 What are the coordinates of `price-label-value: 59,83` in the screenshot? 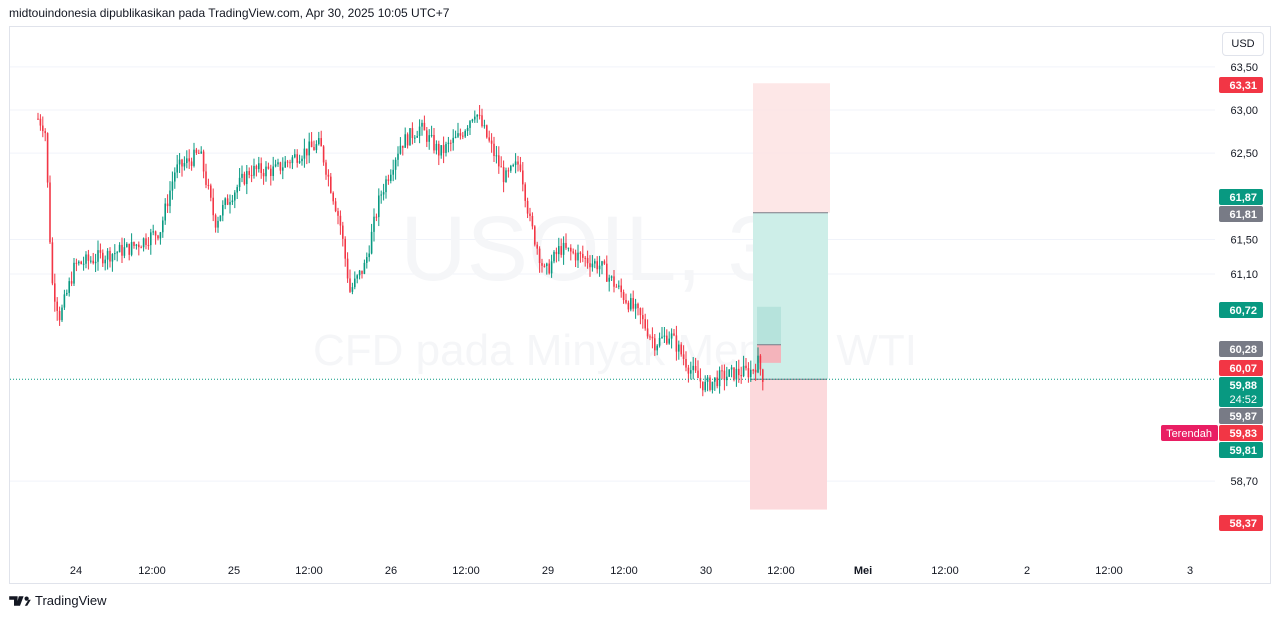 It's located at (1243, 434).